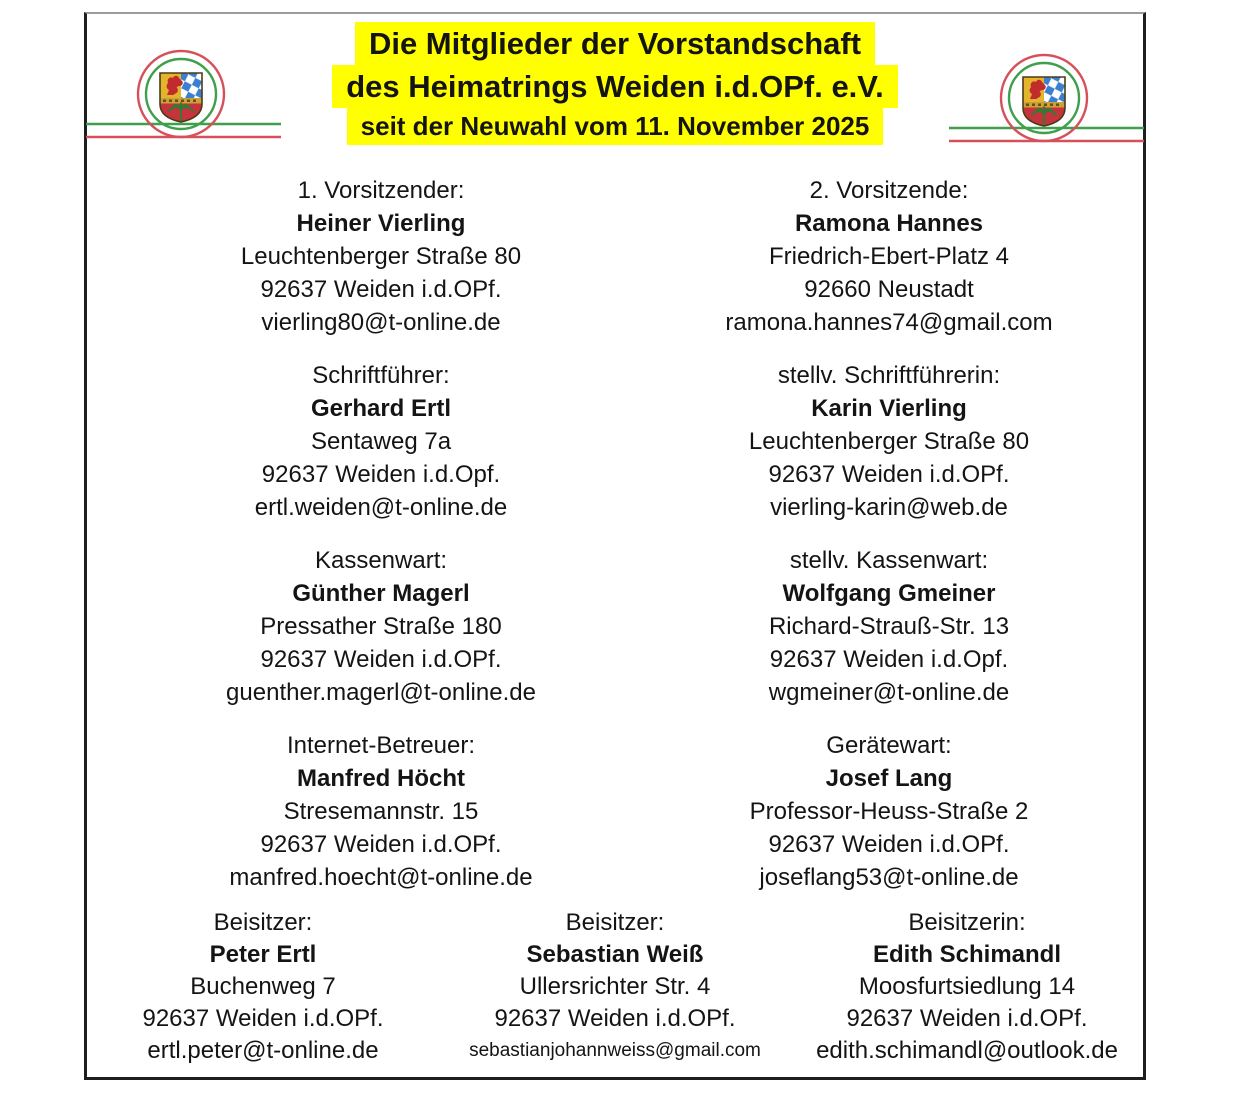 This screenshot has width=1255, height=1103. I want to click on member-street: Stresemannstr. 15, so click(381, 811).